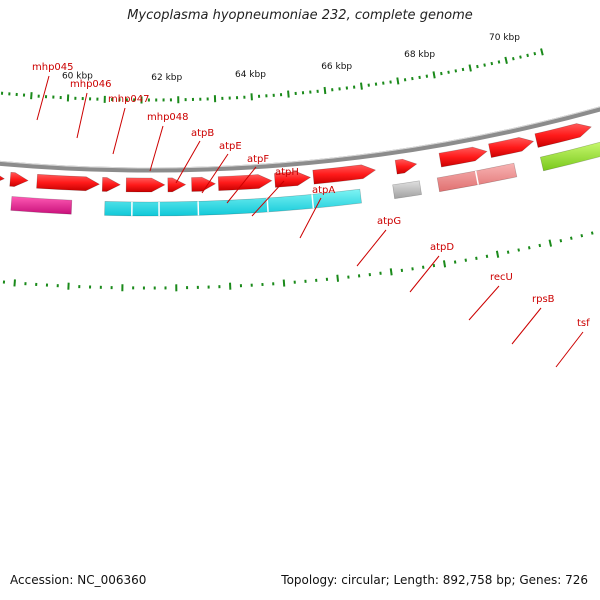 The width and height of the screenshot is (600, 600). I want to click on gene-label: mhp046, so click(91, 84).